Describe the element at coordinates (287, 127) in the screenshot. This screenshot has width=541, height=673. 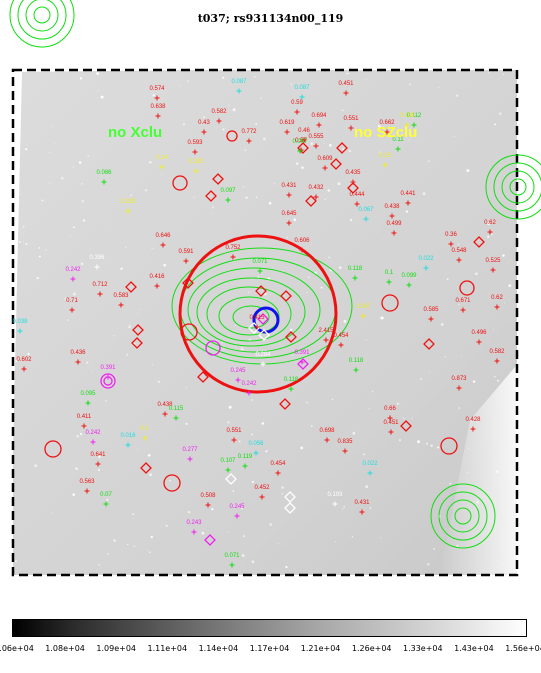
I see `source-red: 0.619` at that location.